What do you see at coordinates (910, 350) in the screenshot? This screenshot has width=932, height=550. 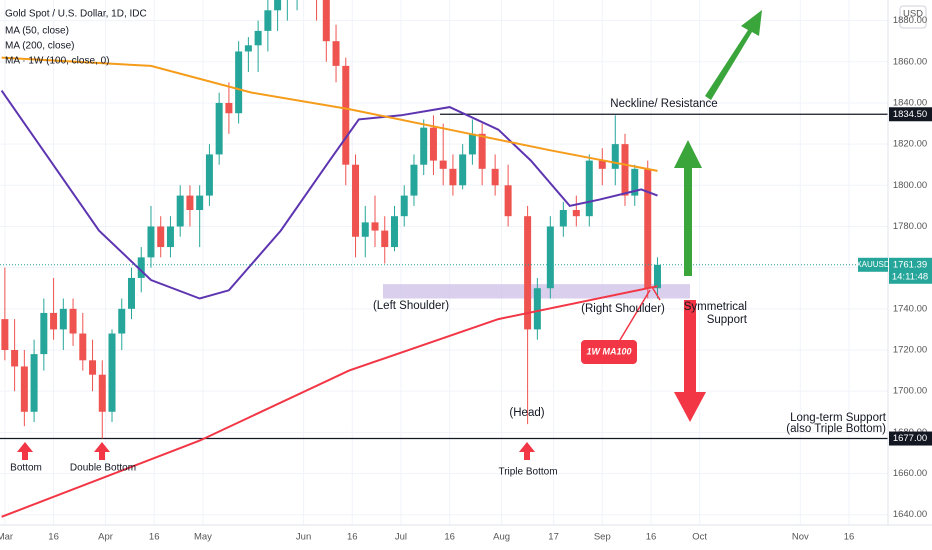 I see `y-tick-label: 1720.00` at bounding box center [910, 350].